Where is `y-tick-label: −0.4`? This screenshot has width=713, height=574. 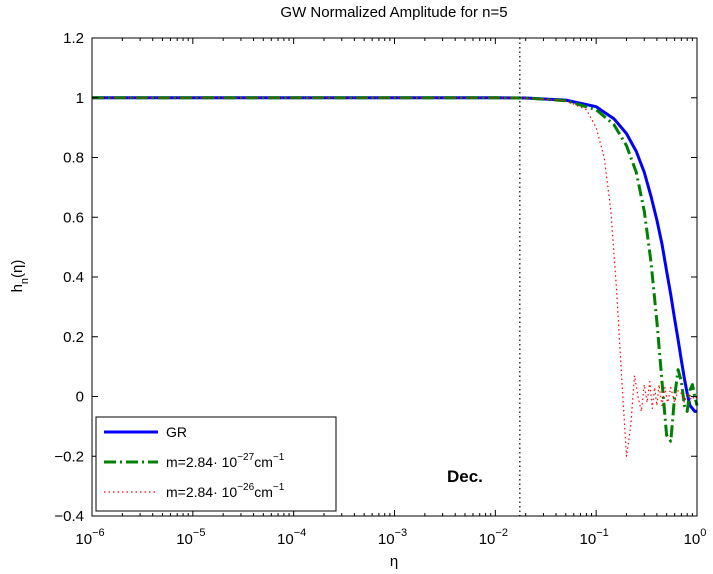
y-tick-label: −0.4 is located at coordinates (69, 516).